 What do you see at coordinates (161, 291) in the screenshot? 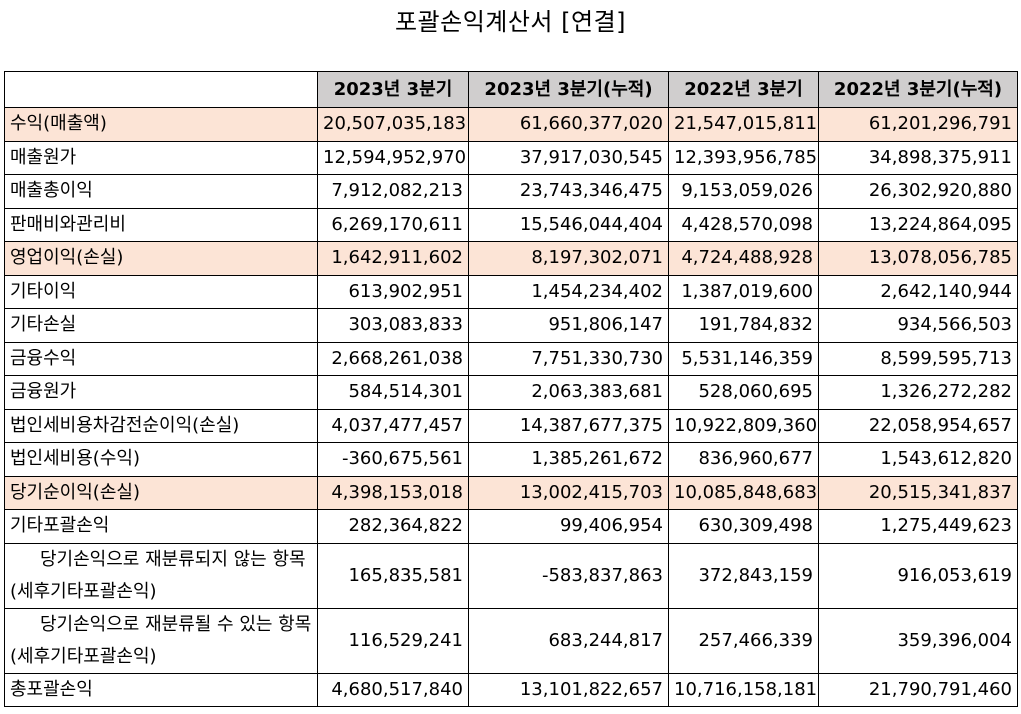
I see `row-label: 기타이익` at bounding box center [161, 291].